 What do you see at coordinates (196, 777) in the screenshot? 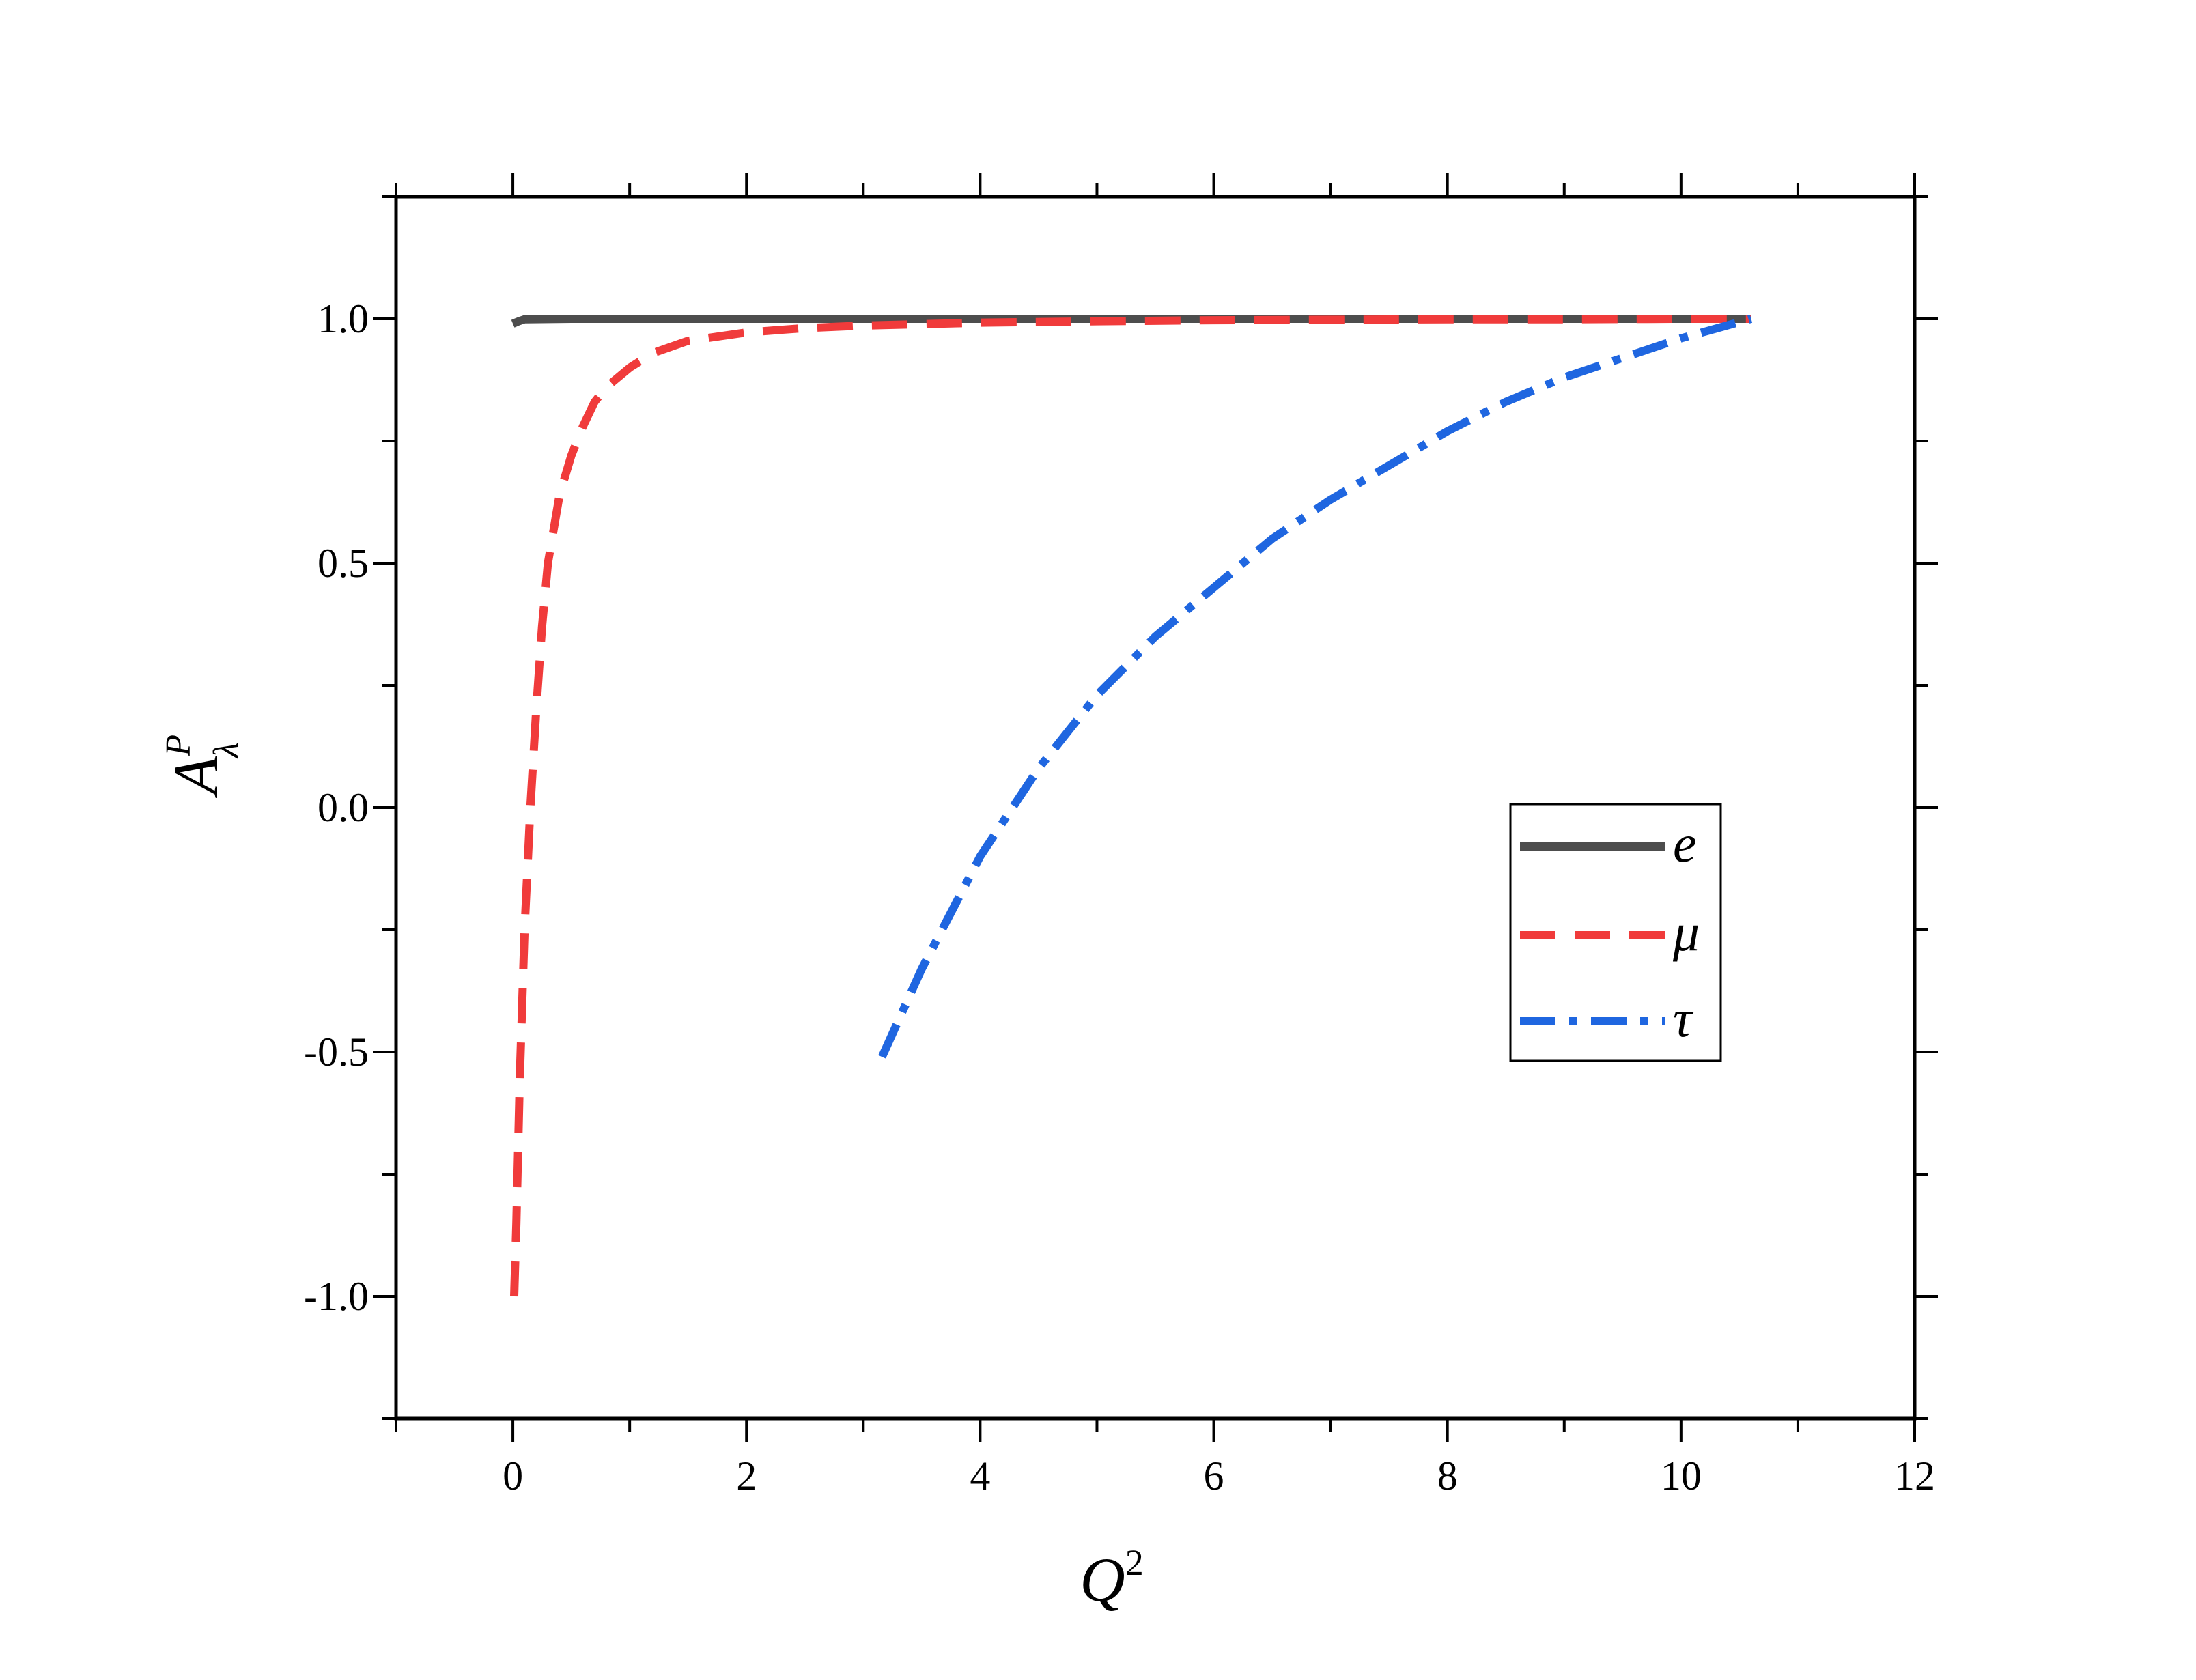
I see `y-axis-title-base: A` at bounding box center [196, 777].